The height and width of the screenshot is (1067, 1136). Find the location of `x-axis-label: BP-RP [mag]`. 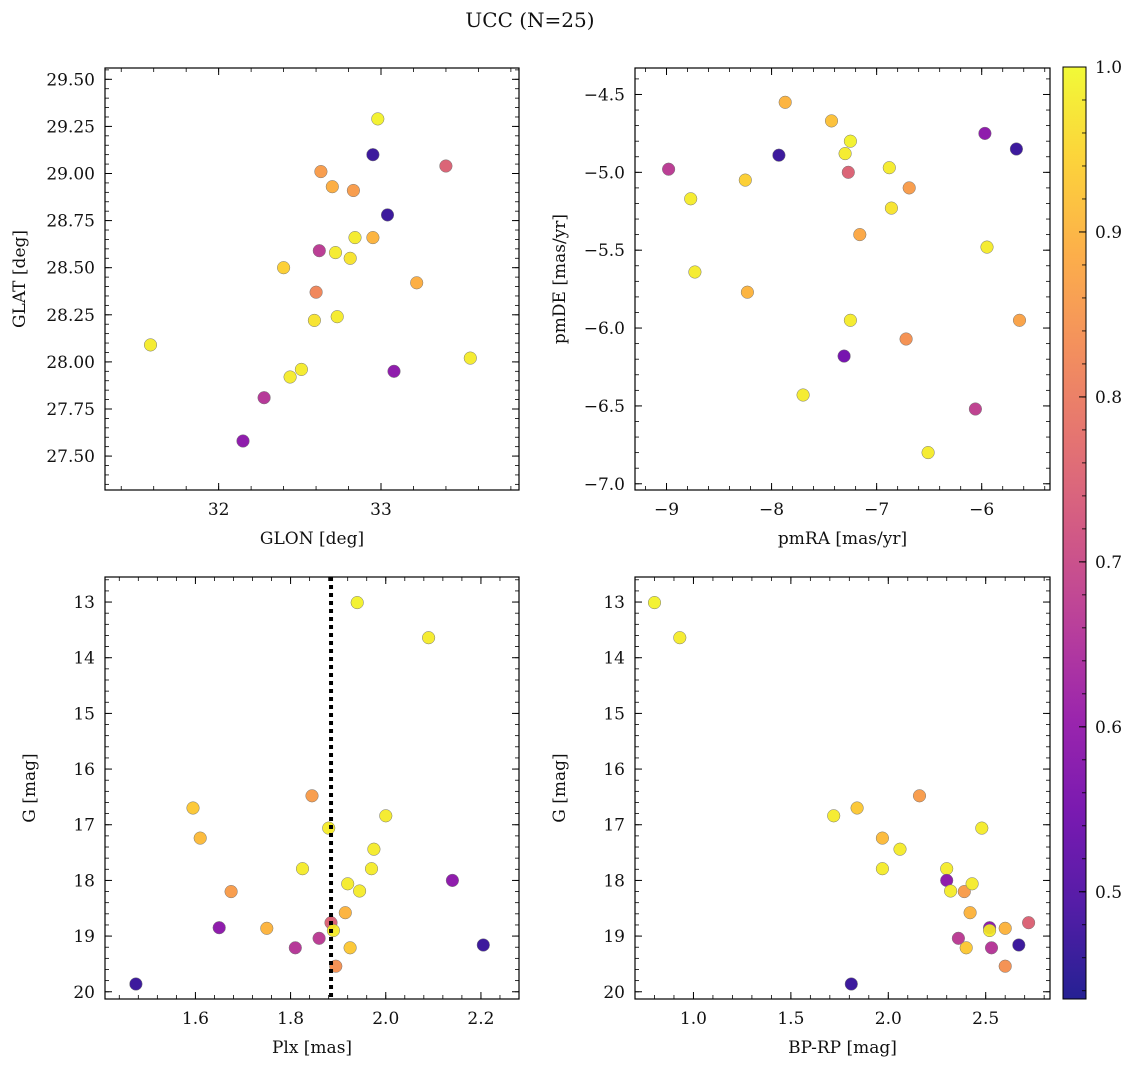

x-axis-label: BP-RP [mag] is located at coordinates (842, 1048).